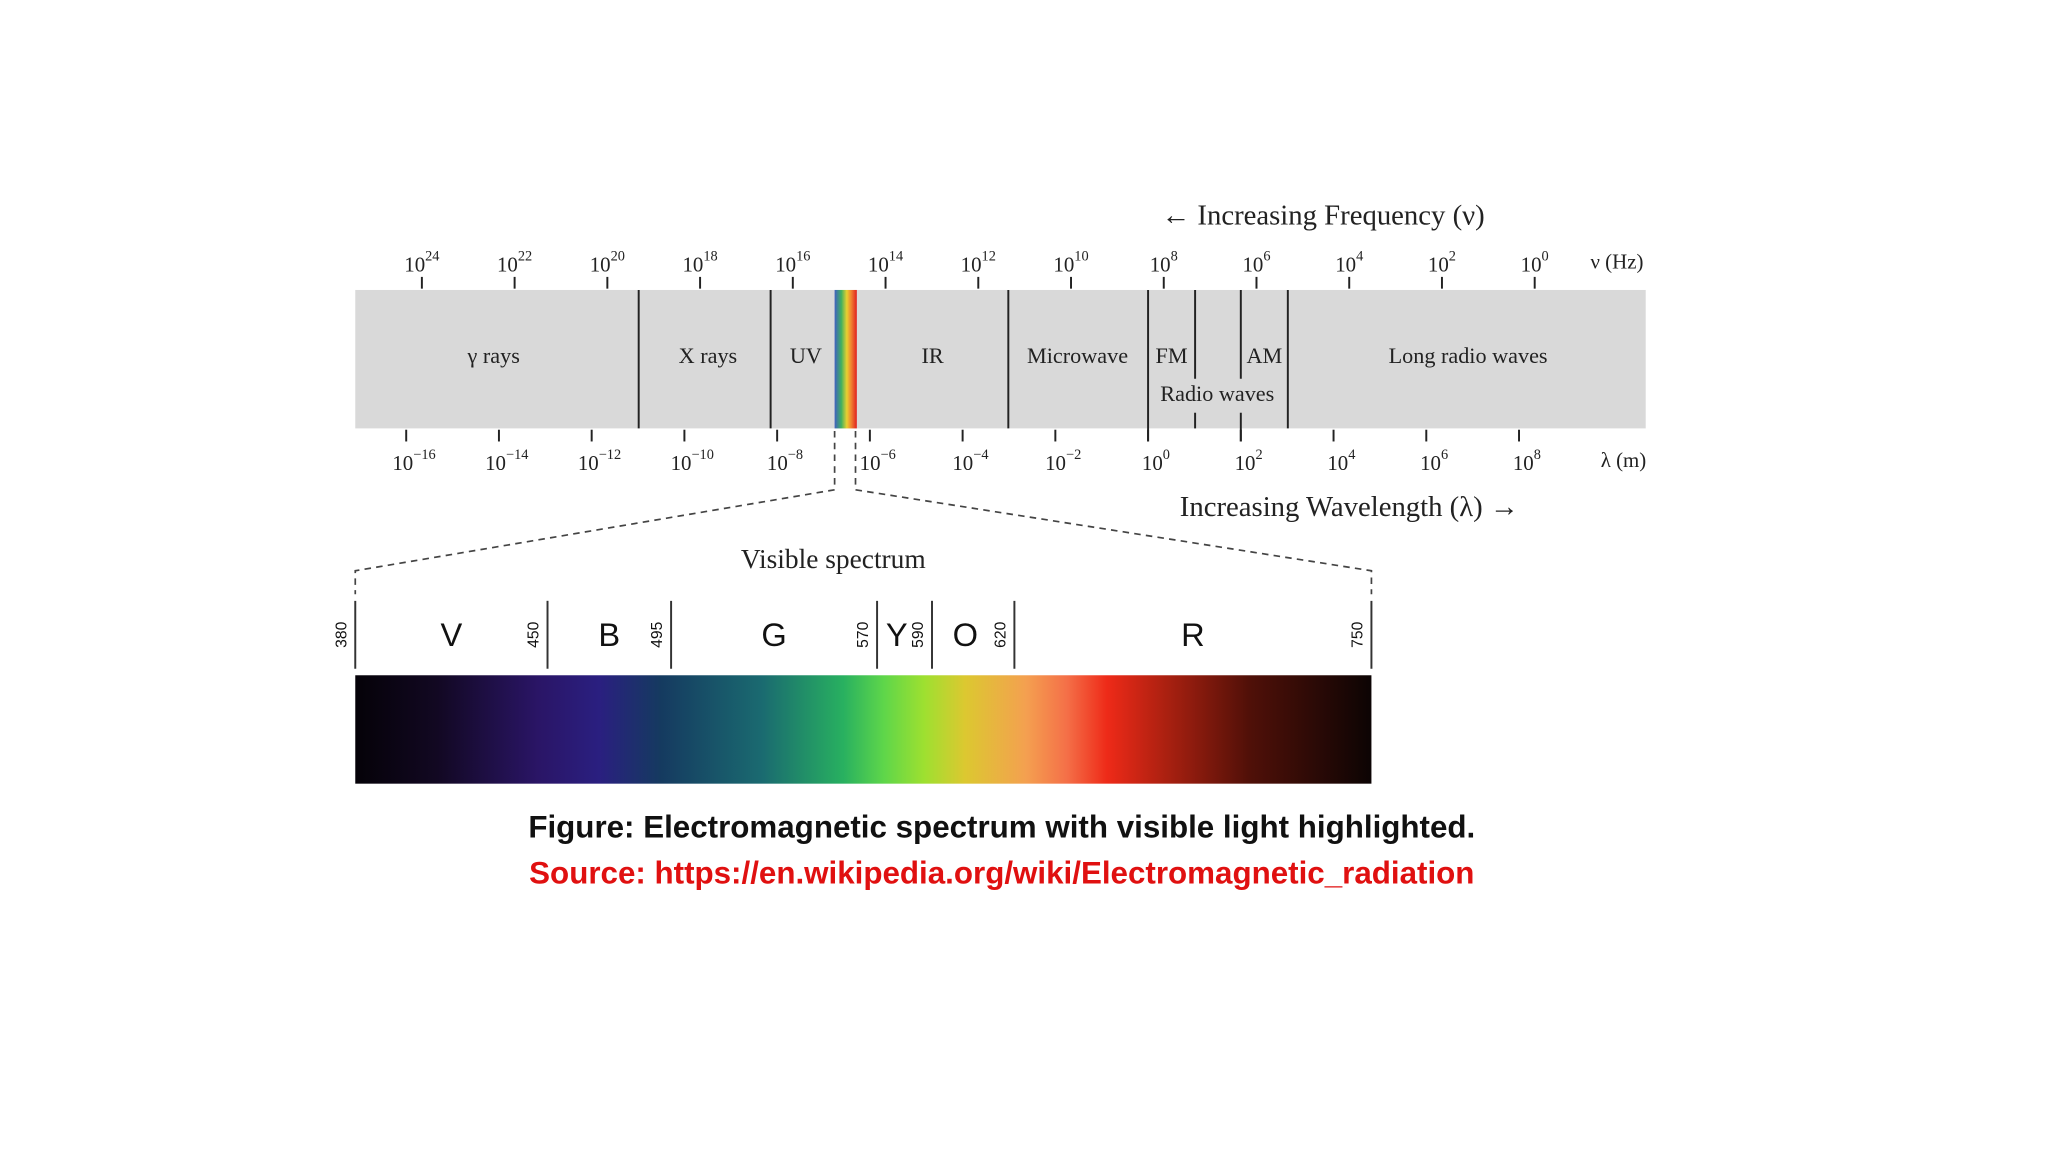  Describe the element at coordinates (1217, 393) in the screenshot. I see `radio-label: Radio waves` at that location.